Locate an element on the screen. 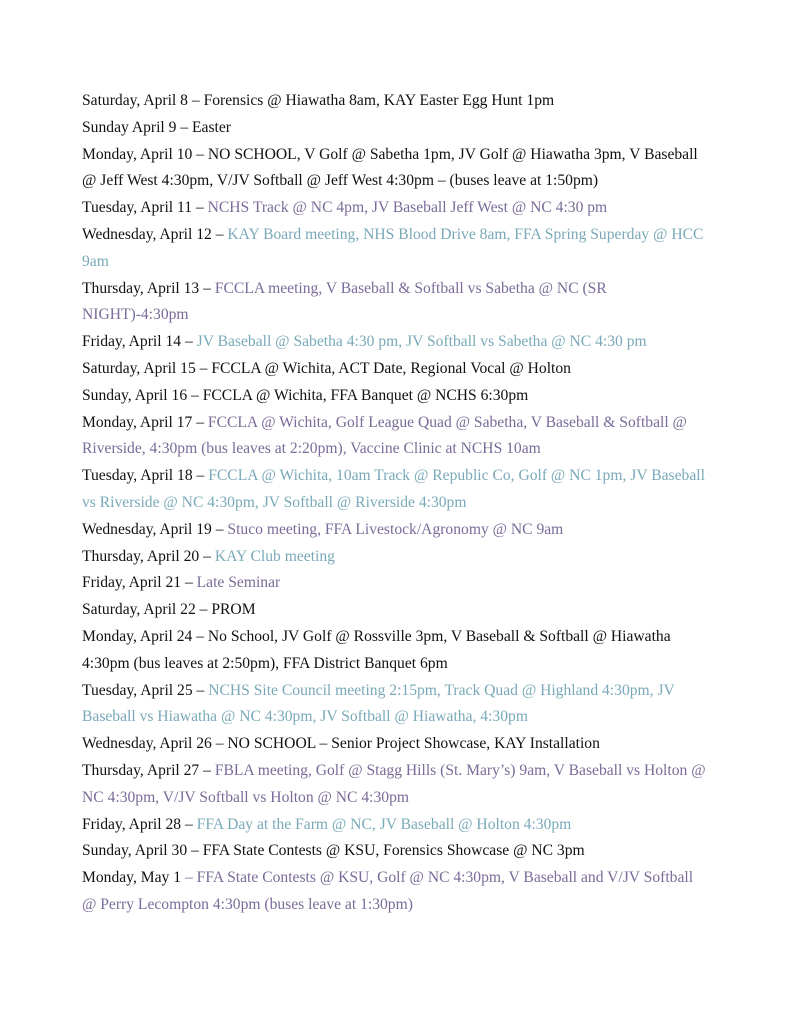 The height and width of the screenshot is (1024, 791). entry-date: Monday, May 1 is located at coordinates (132, 878).